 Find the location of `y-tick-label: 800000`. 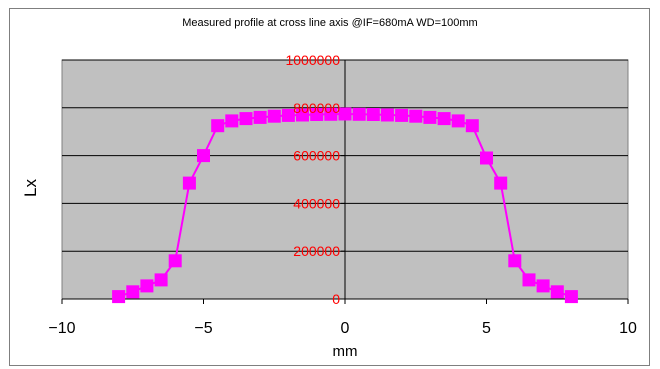

y-tick-label: 800000 is located at coordinates (316, 108).